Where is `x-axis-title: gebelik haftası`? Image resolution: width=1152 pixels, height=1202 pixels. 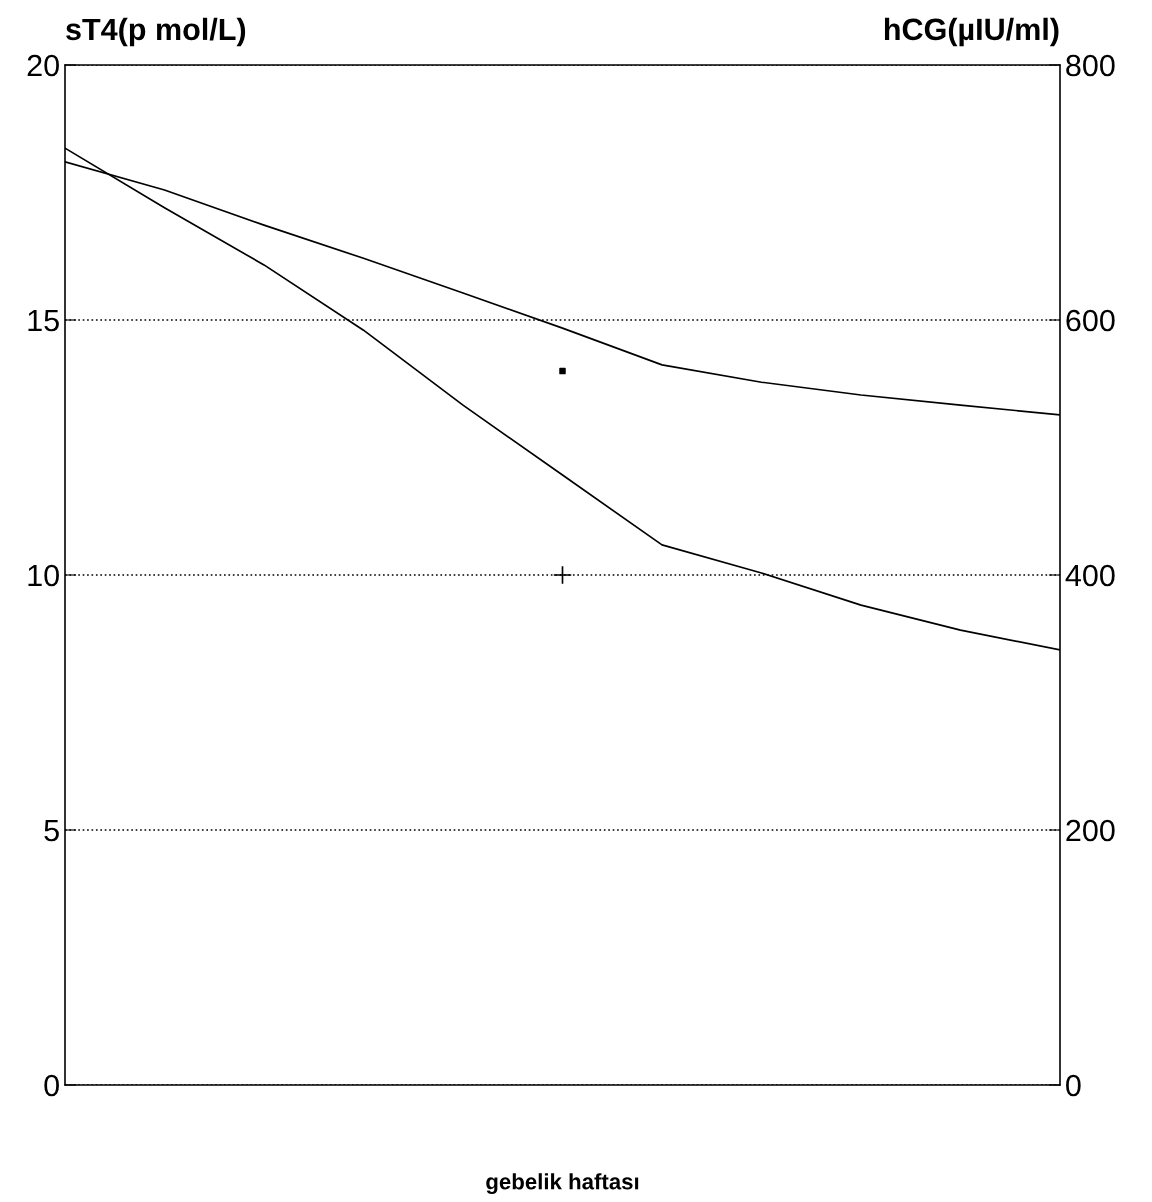
x-axis-title: gebelik haftası is located at coordinates (562, 1184).